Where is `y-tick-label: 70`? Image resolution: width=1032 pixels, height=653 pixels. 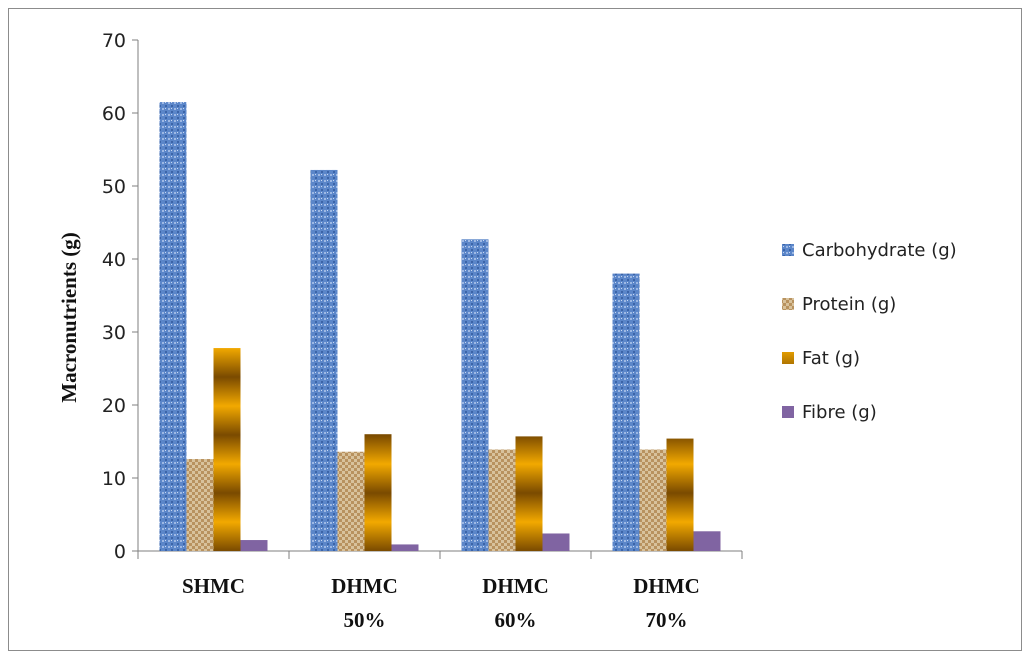 y-tick-label: 70 is located at coordinates (114, 41).